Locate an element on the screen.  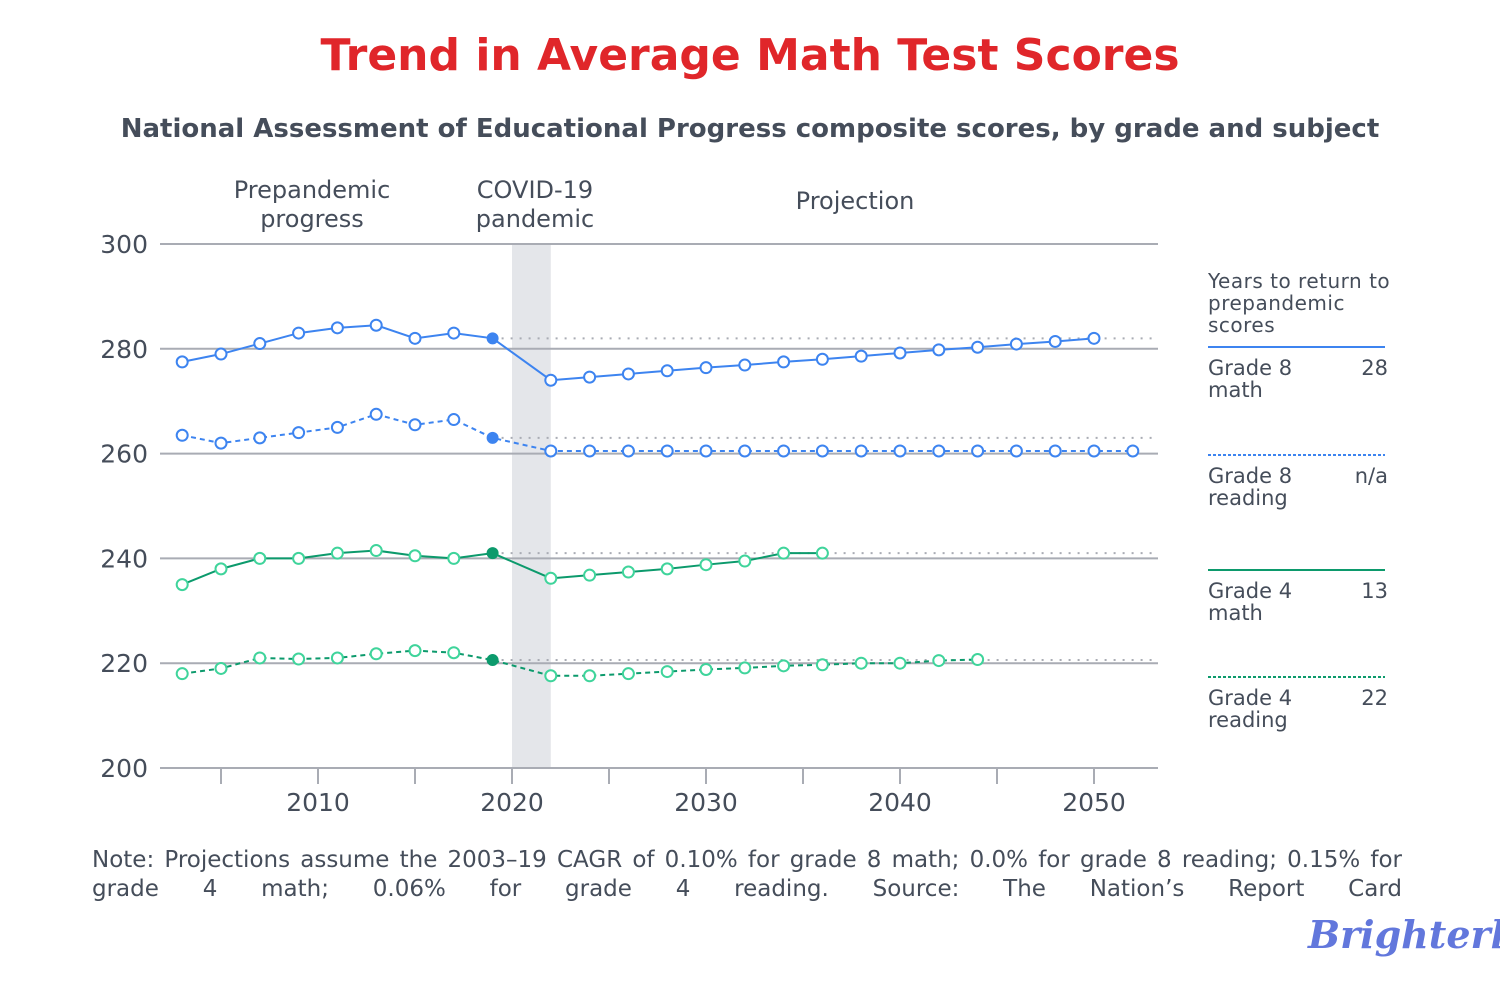
legend-label: Grade 4 is located at coordinates (1250, 591).